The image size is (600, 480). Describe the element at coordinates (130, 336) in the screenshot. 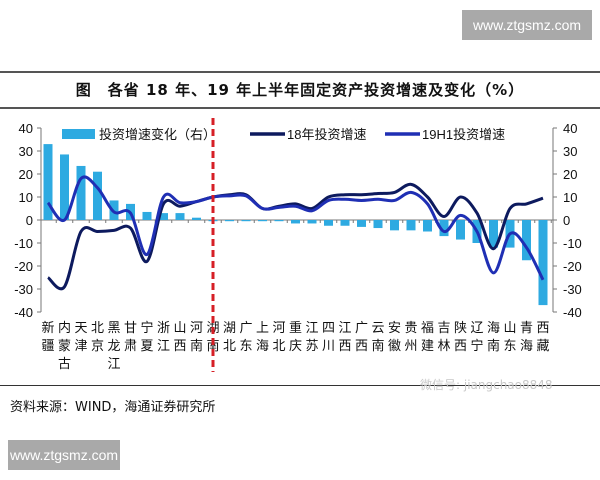

I see `category-label: 甘肃` at that location.